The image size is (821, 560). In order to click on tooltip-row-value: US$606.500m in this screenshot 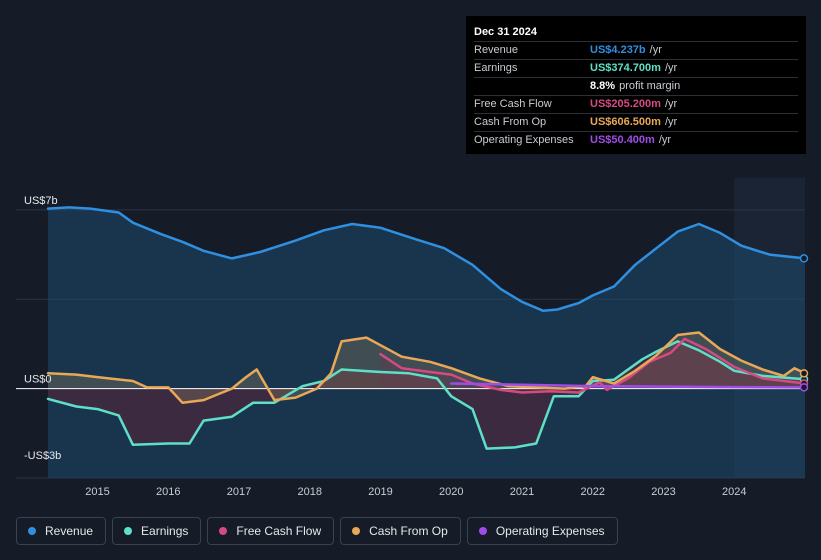, I will do `click(625, 122)`.